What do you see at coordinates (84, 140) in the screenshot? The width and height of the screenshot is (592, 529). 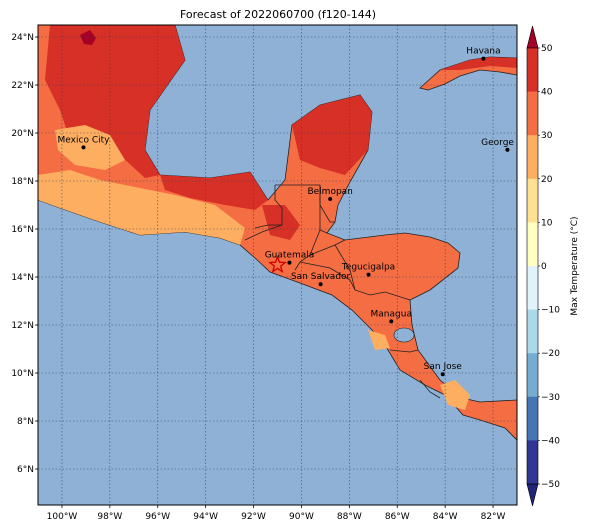 I see `city-label: Mexico City` at bounding box center [84, 140].